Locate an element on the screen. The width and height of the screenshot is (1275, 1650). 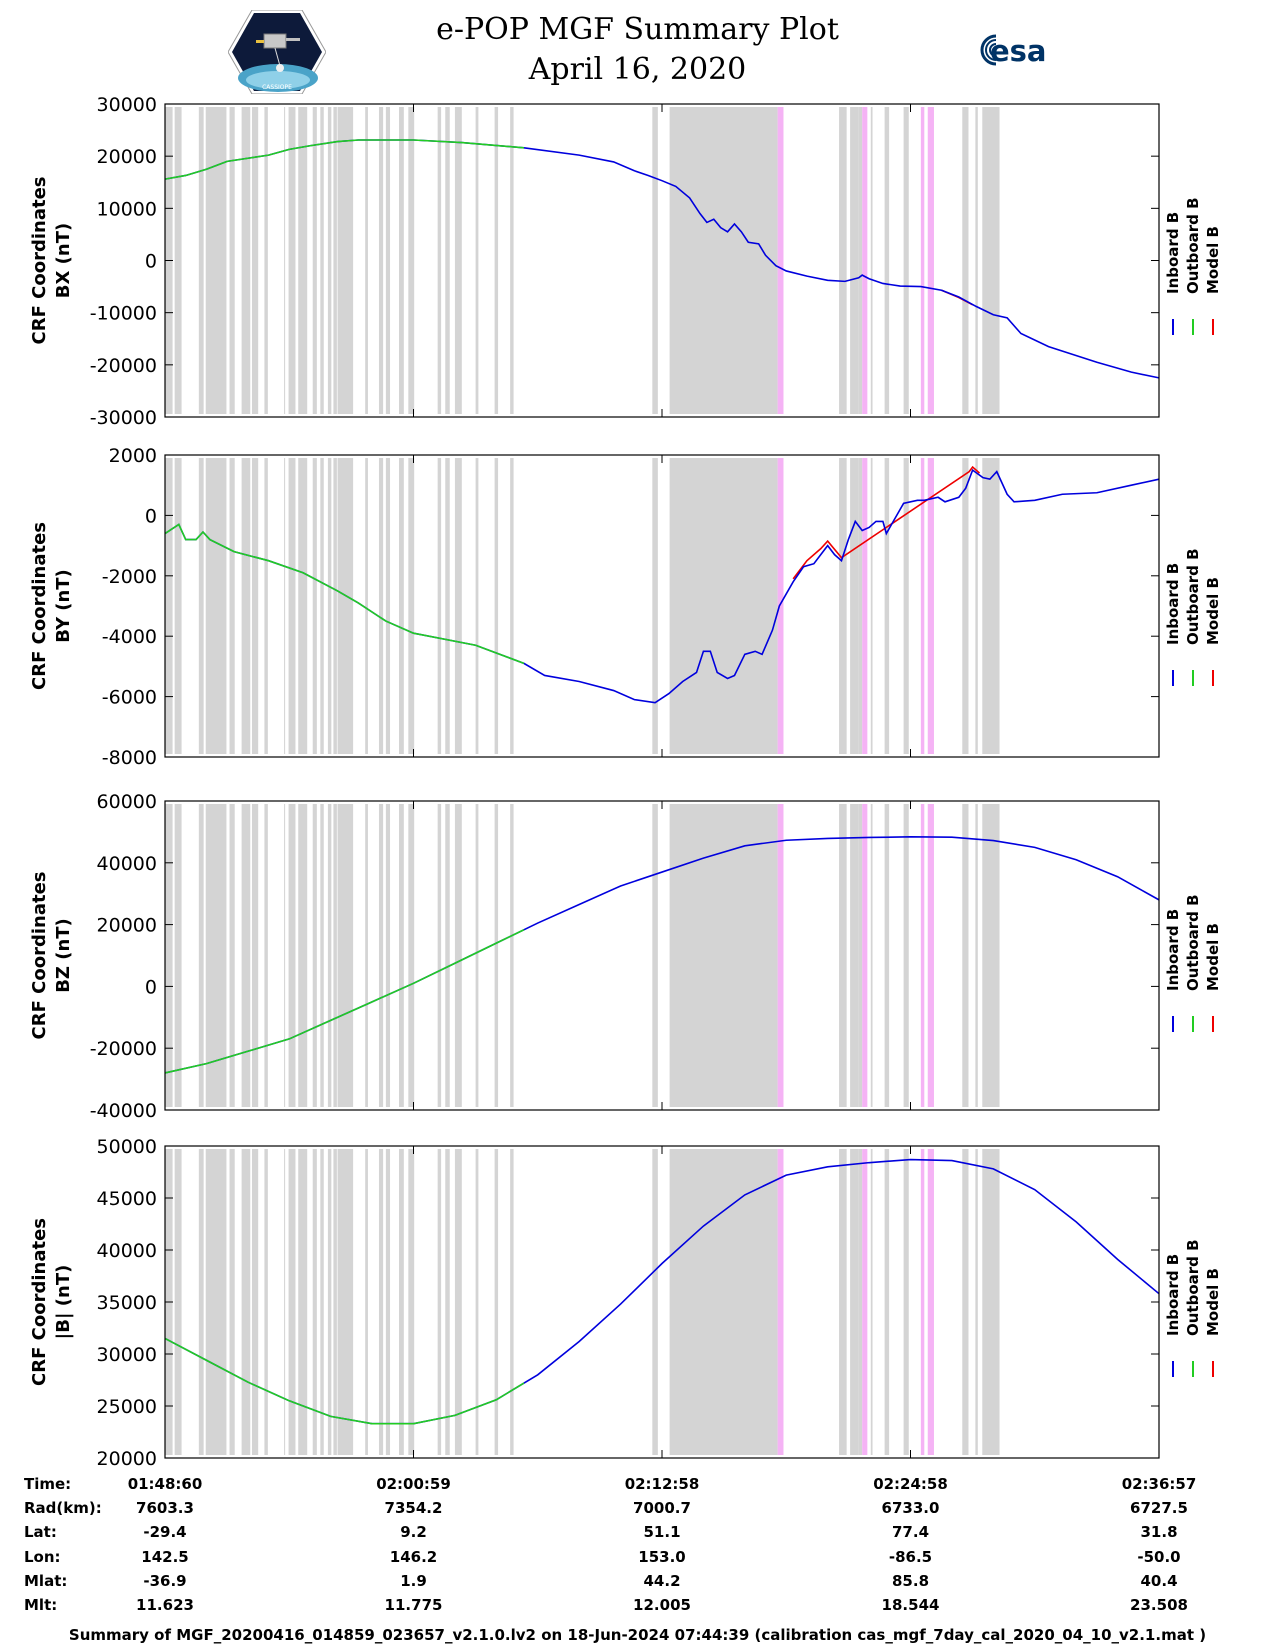
y-tick-label: -20000 is located at coordinates (123, 1049).